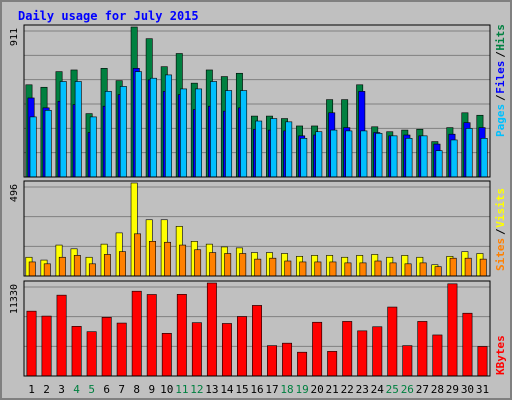 The image size is (512, 400). Describe the element at coordinates (332, 389) in the screenshot. I see `x-tick-label-day-21: 21` at that location.